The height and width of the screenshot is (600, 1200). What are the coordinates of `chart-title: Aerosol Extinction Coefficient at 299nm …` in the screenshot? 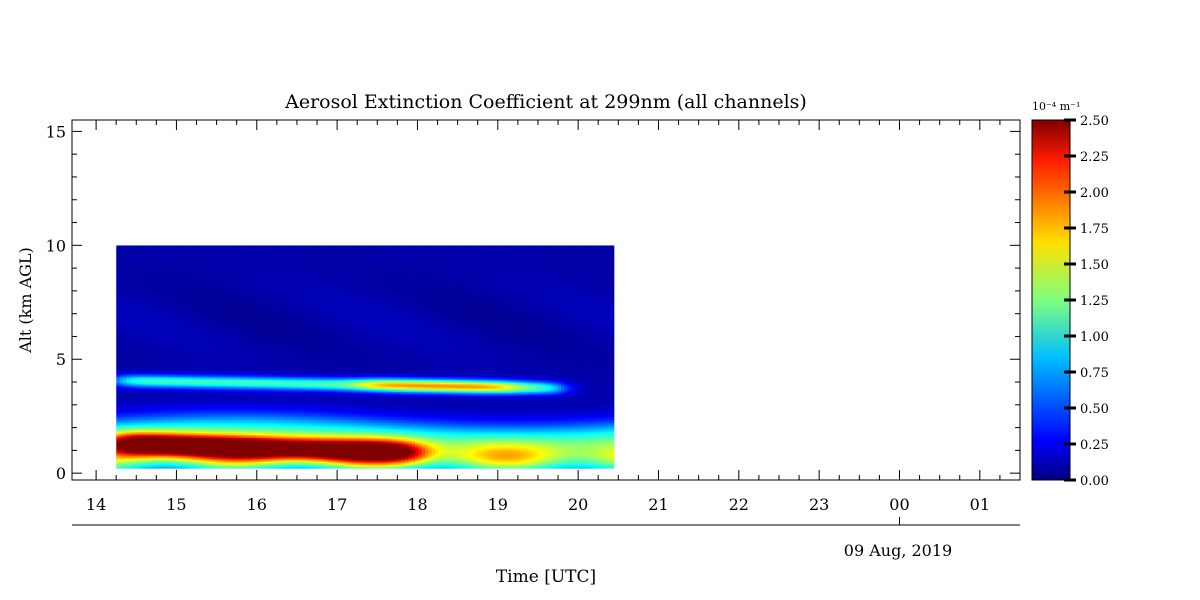 It's located at (545, 102).